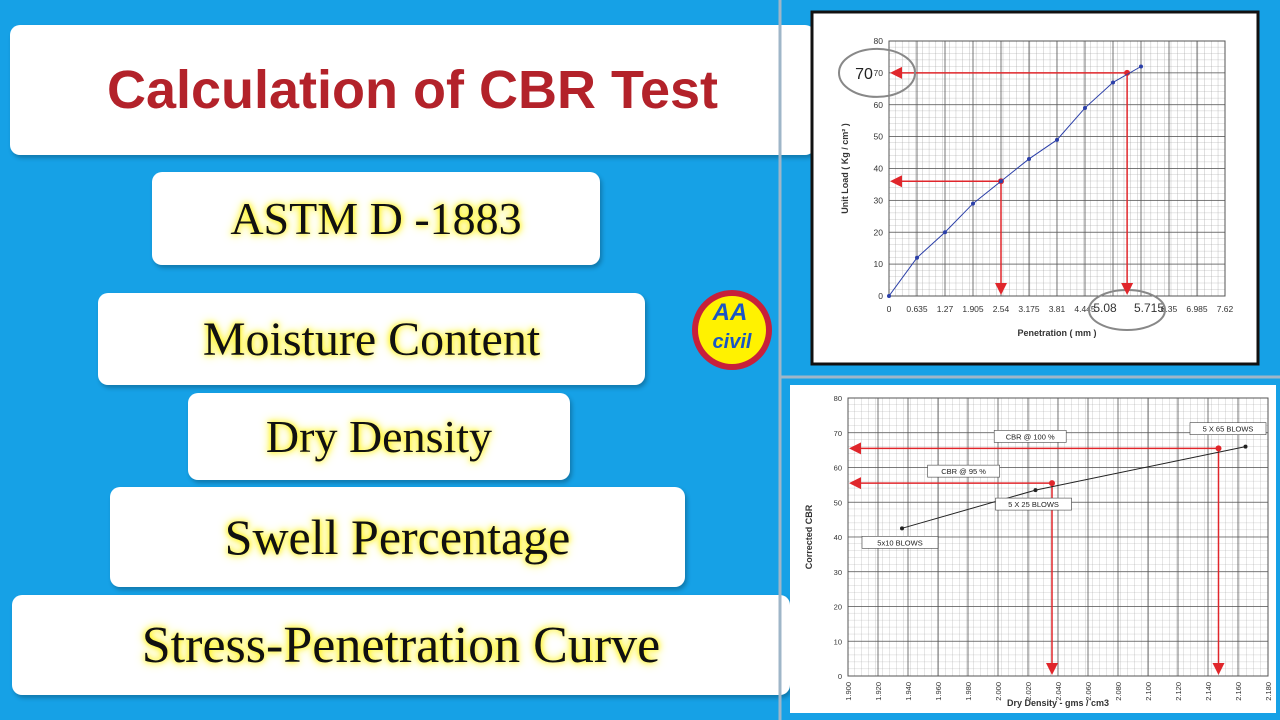 The image size is (1280, 720). Describe the element at coordinates (973, 309) in the screenshot. I see `x-tick-label: 1.905` at that location.